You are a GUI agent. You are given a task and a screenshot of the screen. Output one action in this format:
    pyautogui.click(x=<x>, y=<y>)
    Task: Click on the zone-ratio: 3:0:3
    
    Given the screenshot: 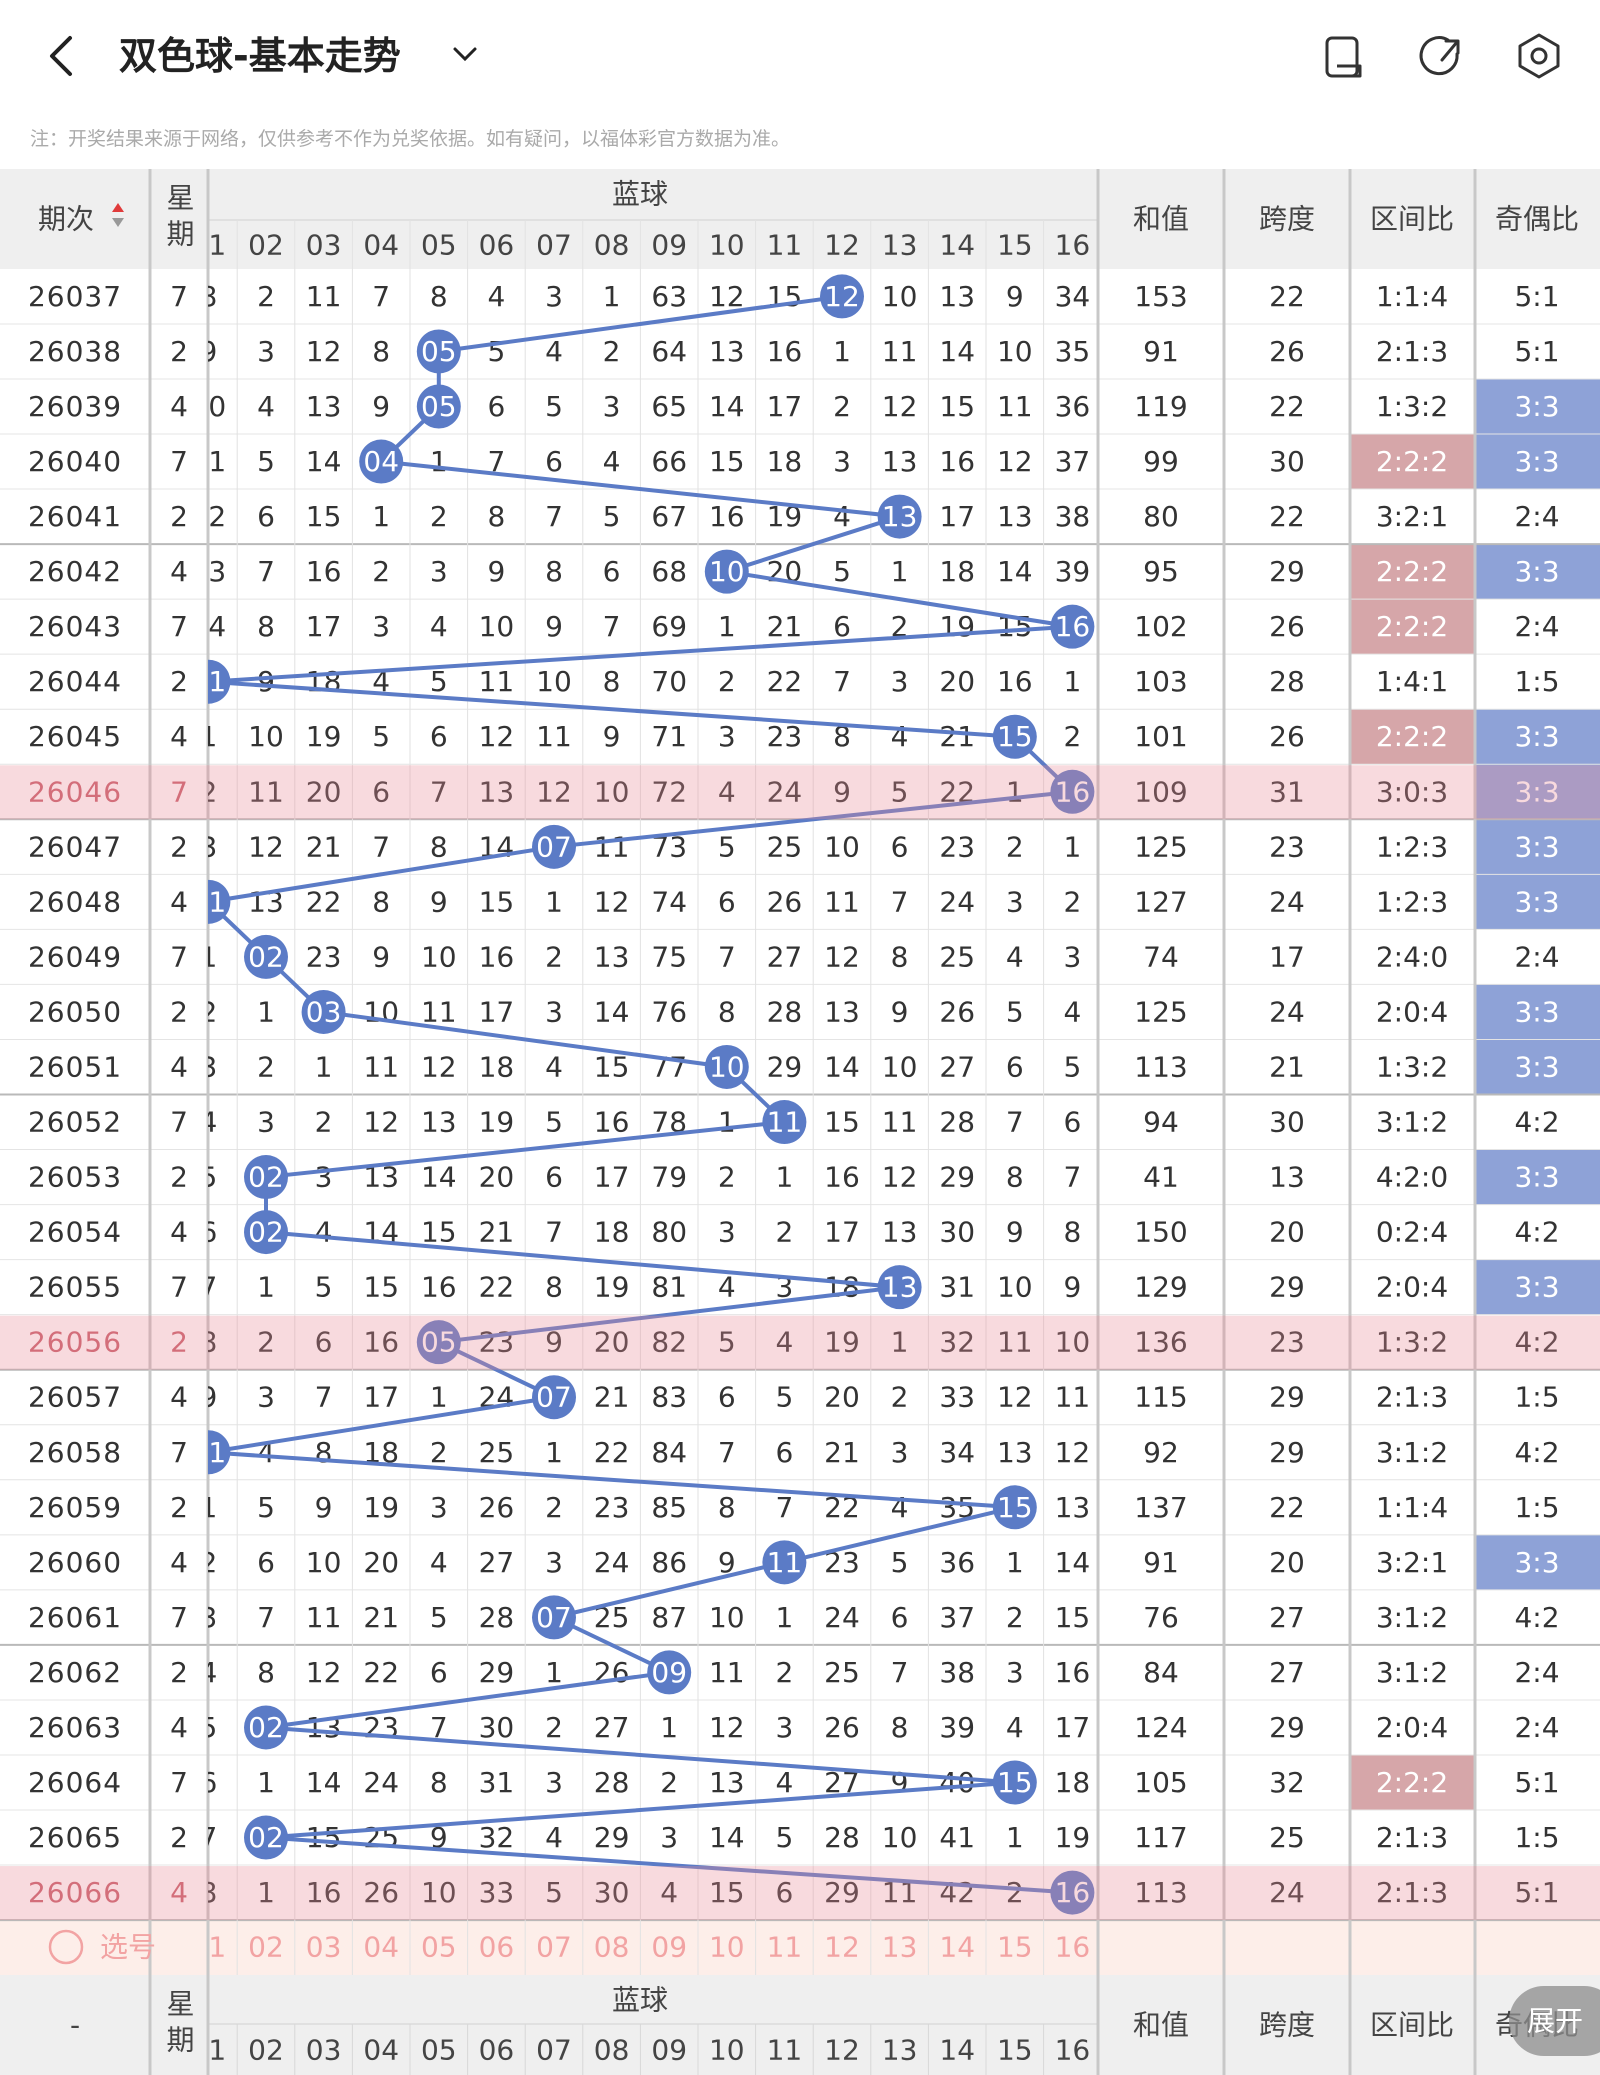 What is the action you would take?
    pyautogui.click(x=1412, y=791)
    